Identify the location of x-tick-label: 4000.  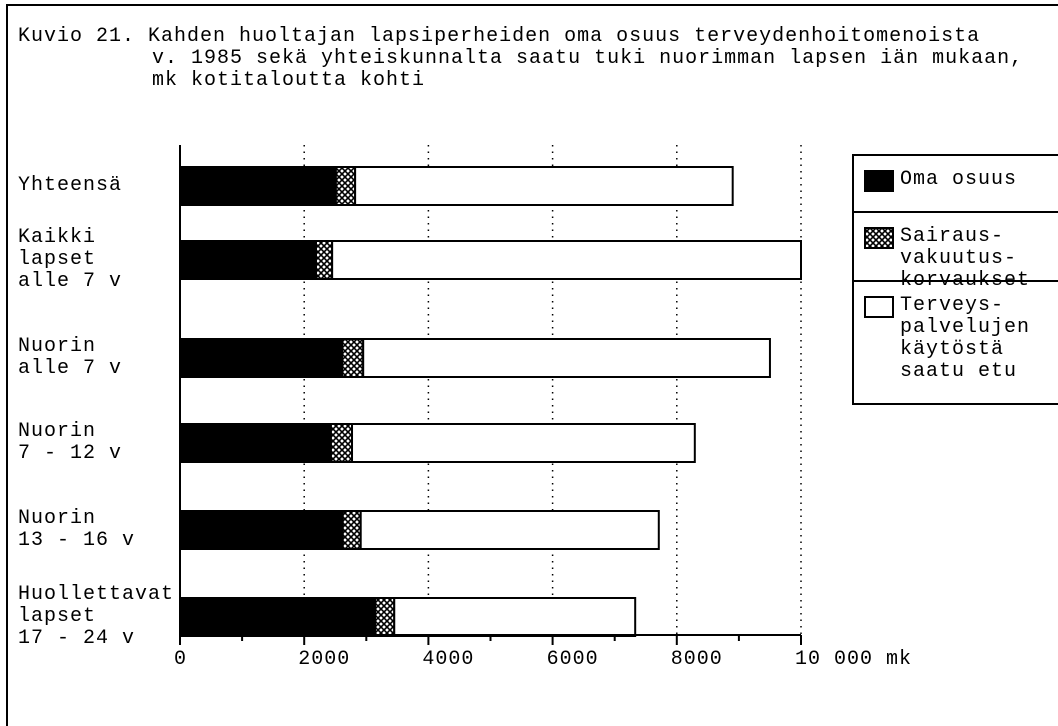
(448, 659).